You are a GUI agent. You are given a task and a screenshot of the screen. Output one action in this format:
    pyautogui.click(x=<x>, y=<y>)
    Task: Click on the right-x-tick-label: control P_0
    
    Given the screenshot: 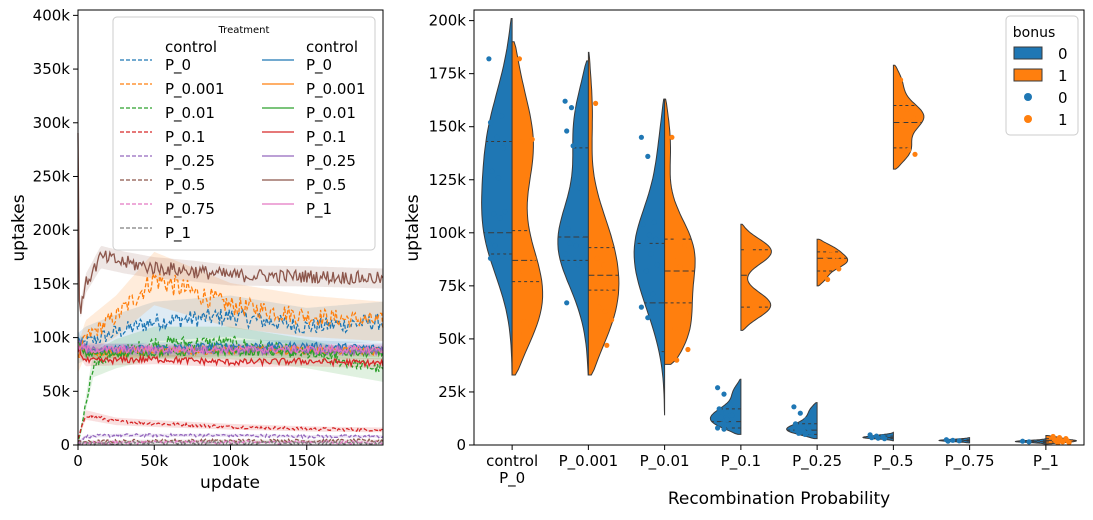 What is the action you would take?
    pyautogui.click(x=512, y=470)
    